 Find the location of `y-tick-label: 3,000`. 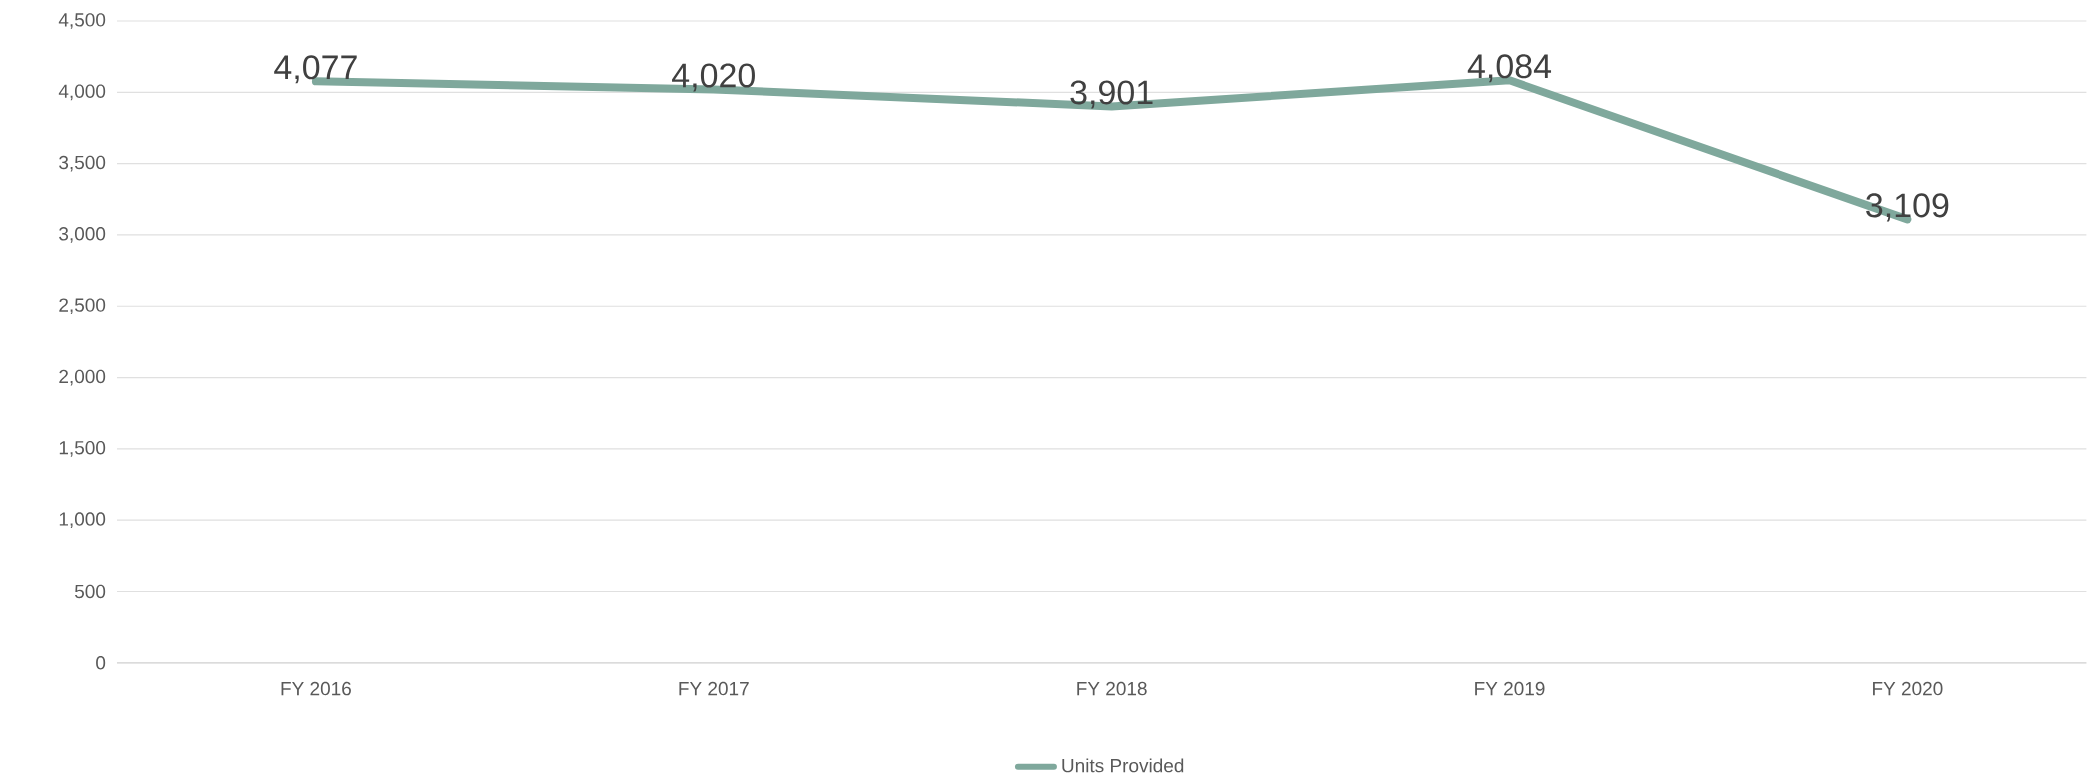

y-tick-label: 3,000 is located at coordinates (82, 235).